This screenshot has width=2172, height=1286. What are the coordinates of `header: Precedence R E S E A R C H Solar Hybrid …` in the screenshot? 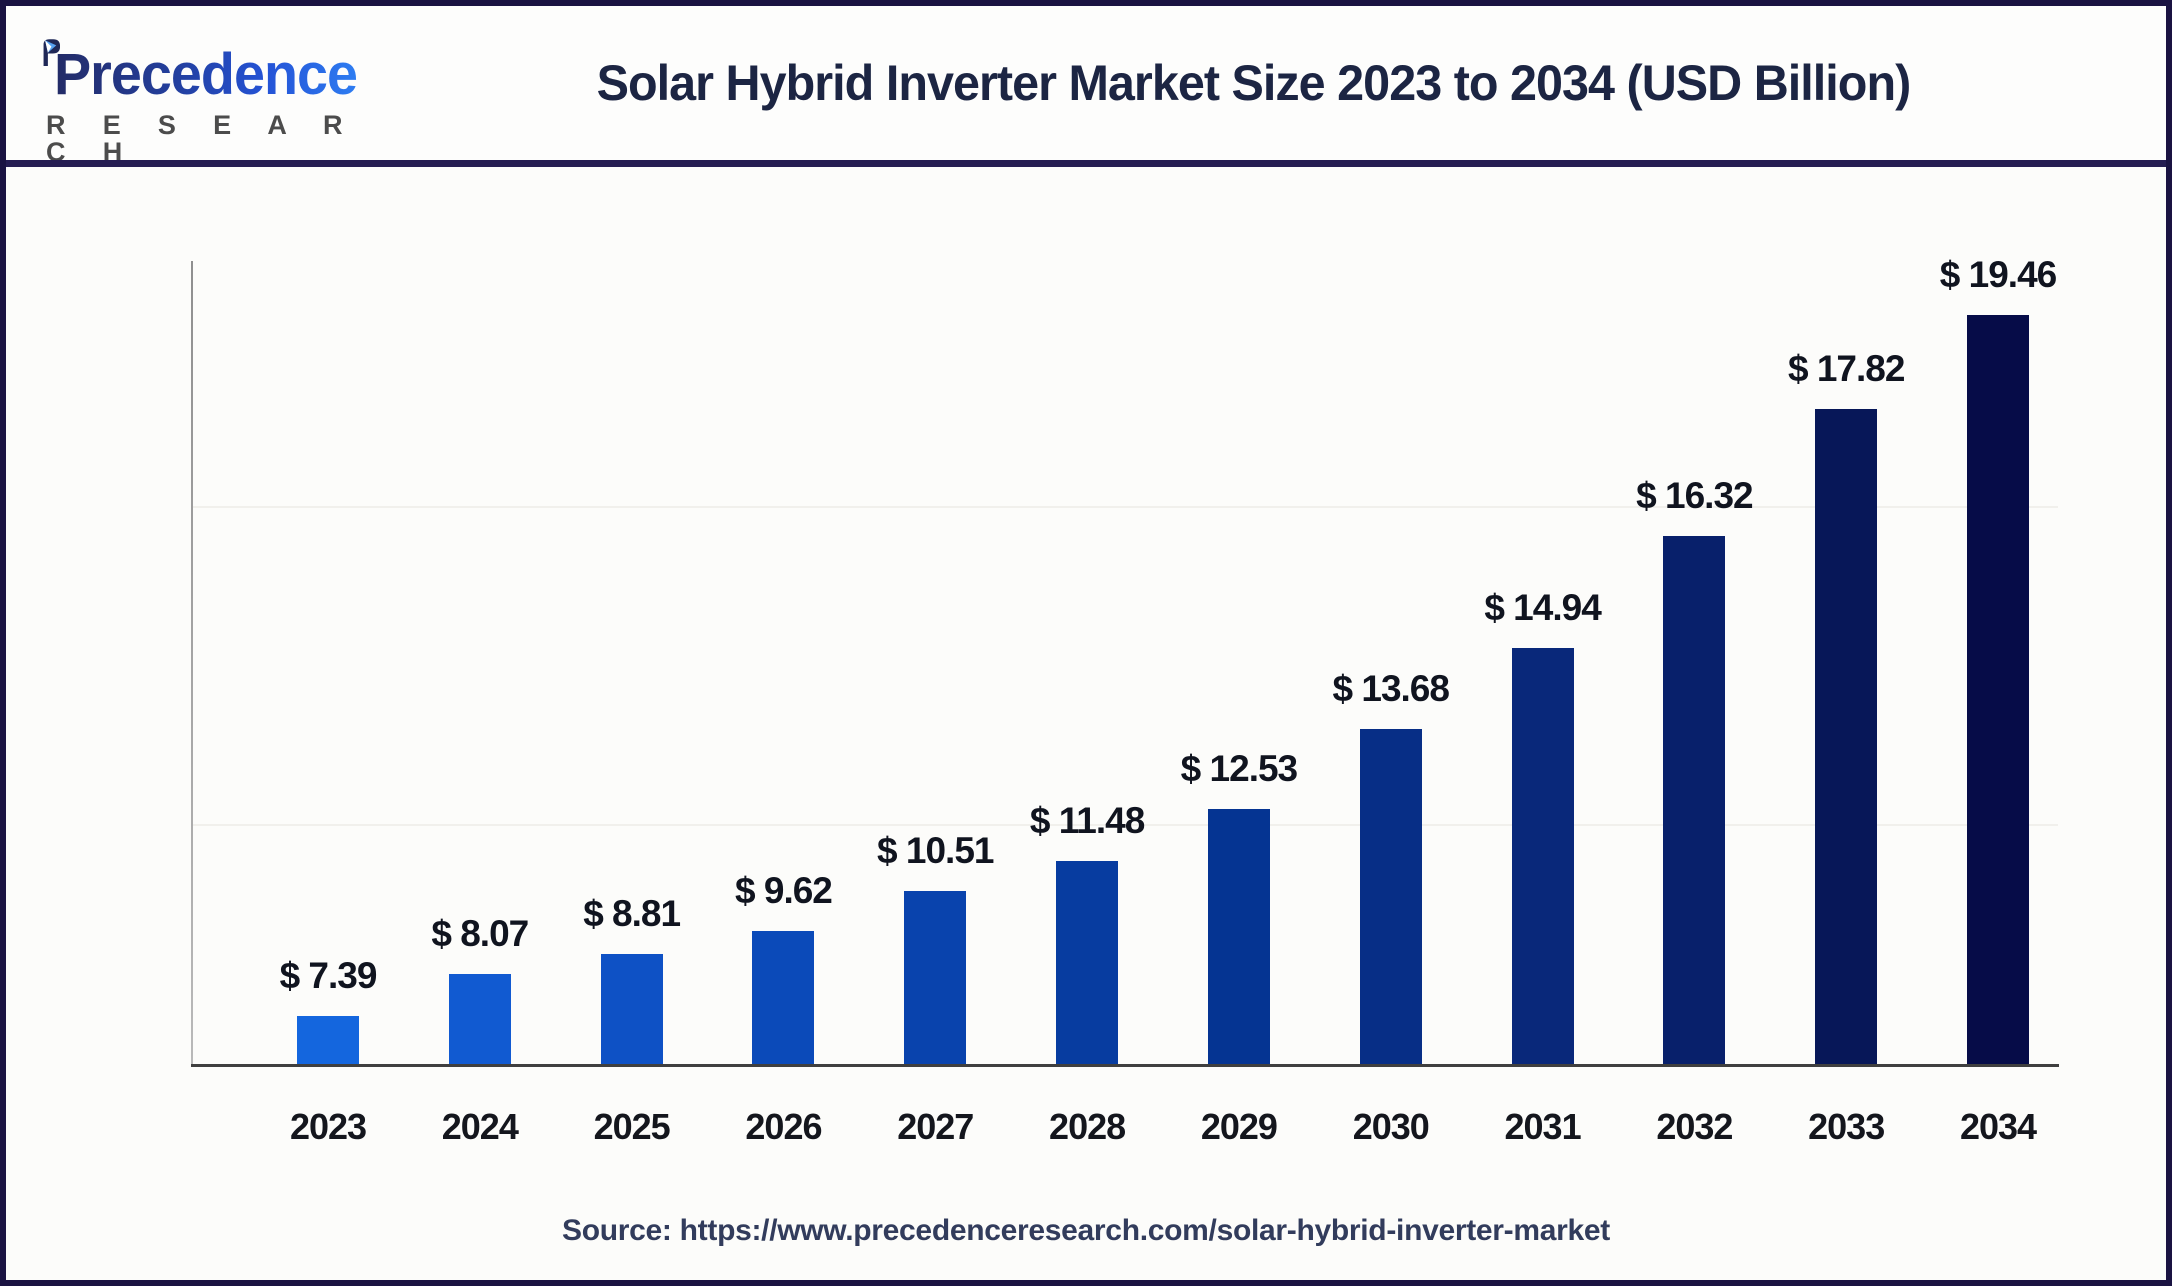 It's located at (1086, 86).